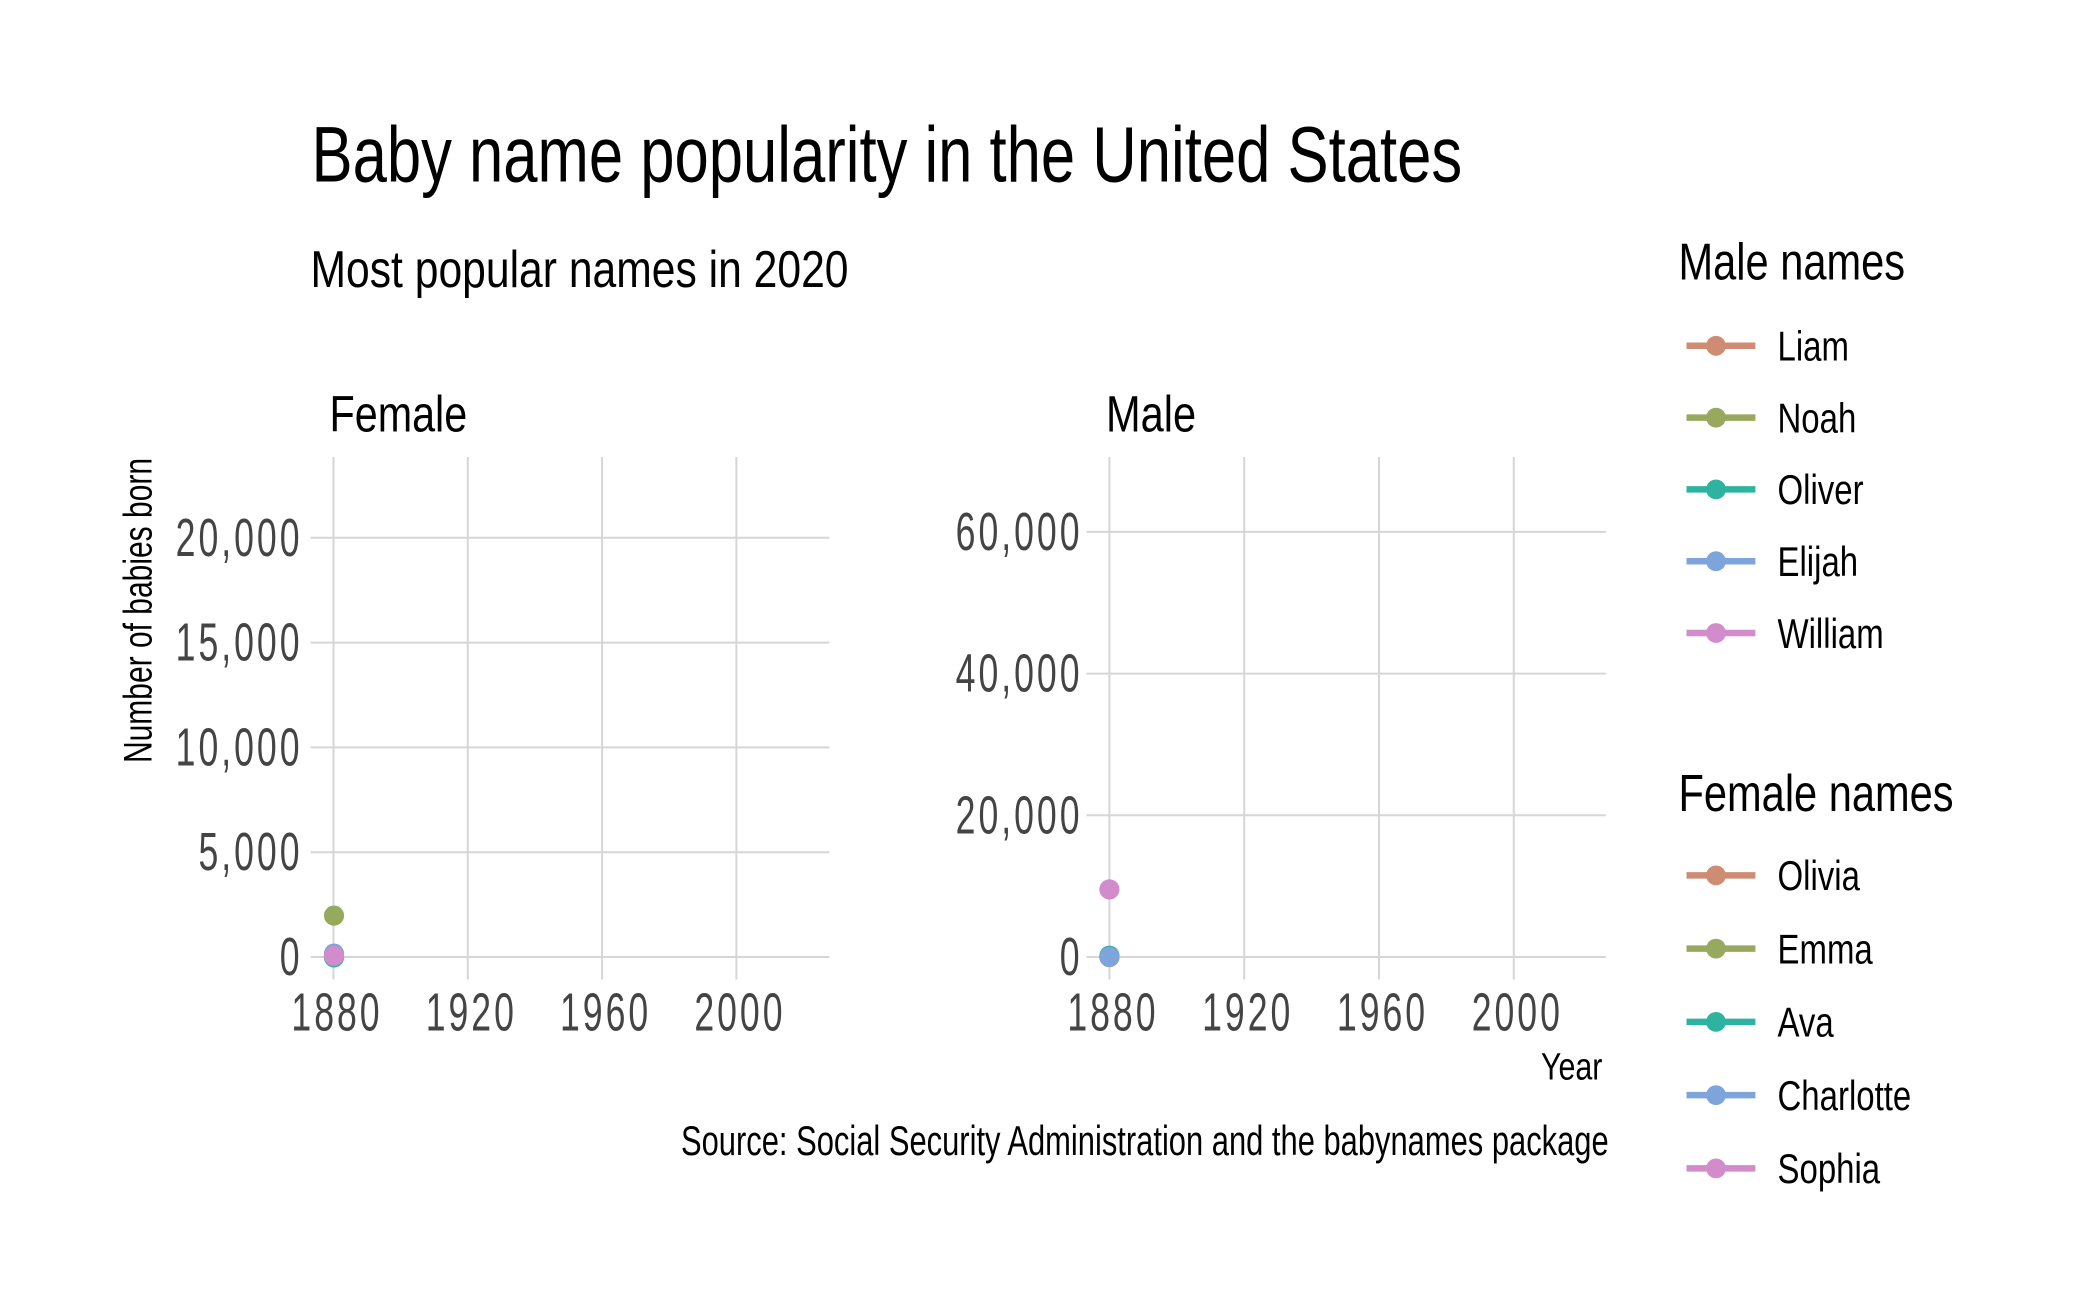 Image resolution: width=2100 pixels, height=1297 pixels. Describe the element at coordinates (1151, 413) in the screenshot. I see `svg-text: Male` at that location.